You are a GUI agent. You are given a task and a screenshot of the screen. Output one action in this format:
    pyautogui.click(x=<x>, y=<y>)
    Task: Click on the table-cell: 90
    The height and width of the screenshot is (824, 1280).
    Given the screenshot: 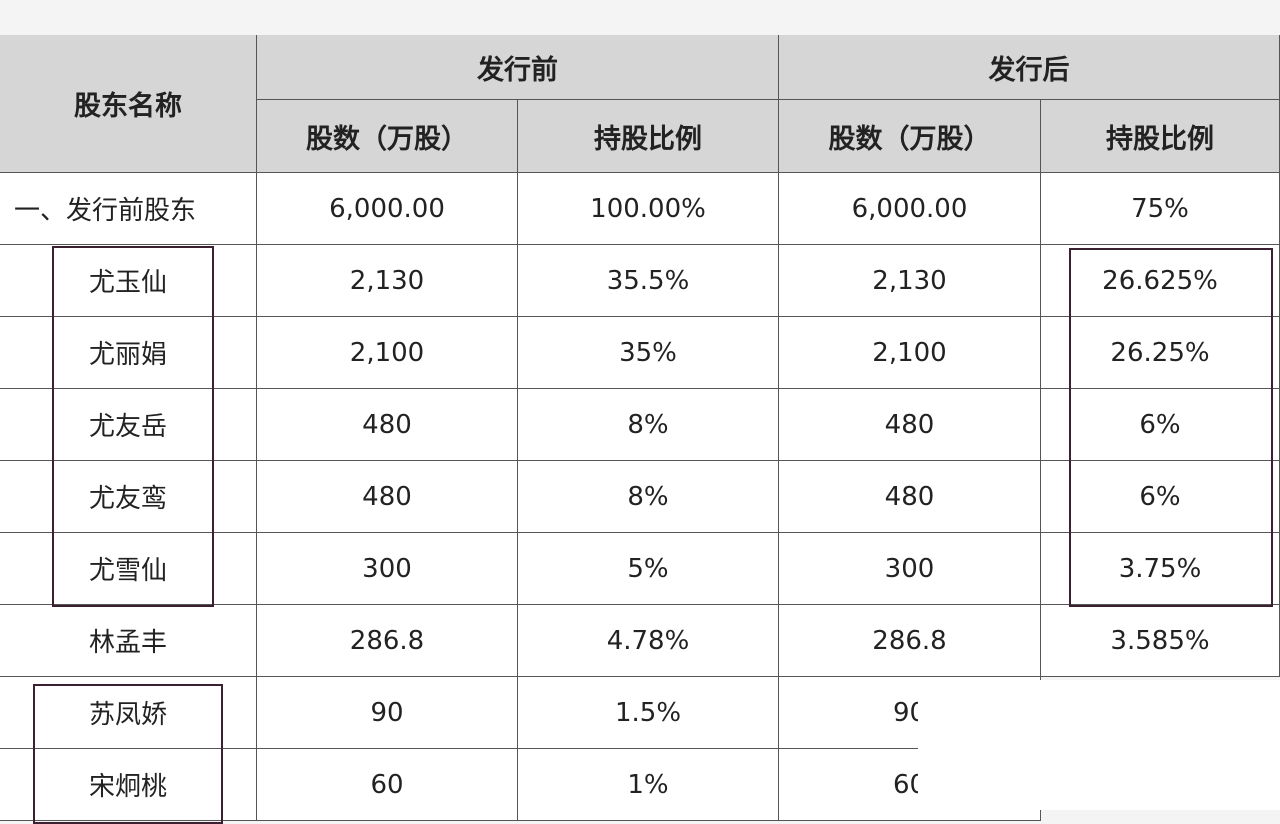 What is the action you would take?
    pyautogui.click(x=387, y=713)
    